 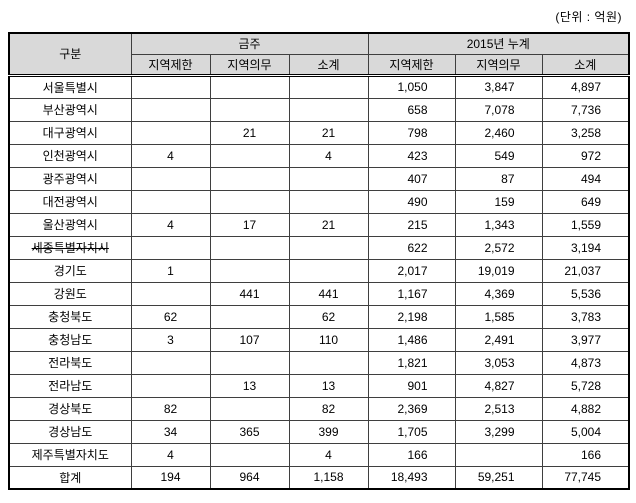 I want to click on cumulative-value-cell: 1,486, so click(x=411, y=339).